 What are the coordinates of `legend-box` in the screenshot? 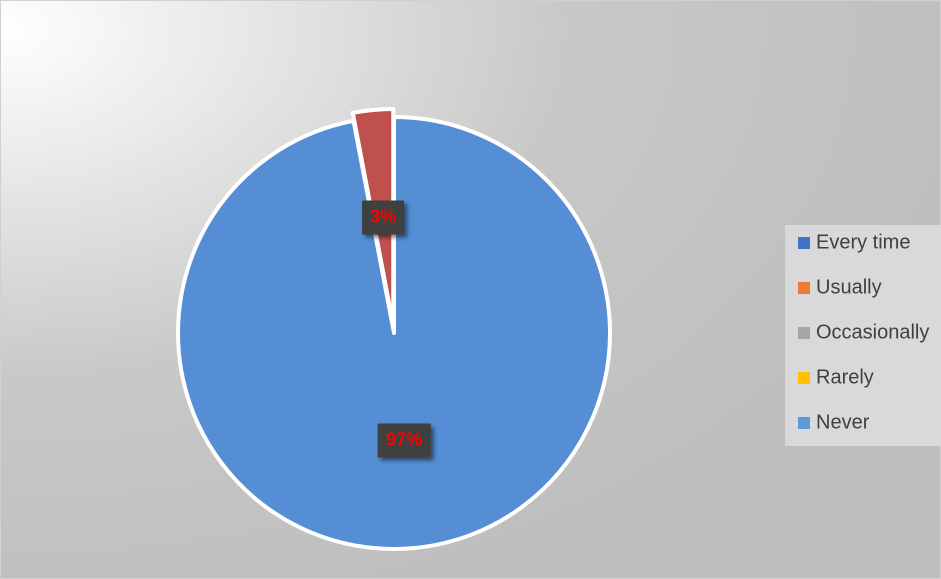 It's located at (863, 335).